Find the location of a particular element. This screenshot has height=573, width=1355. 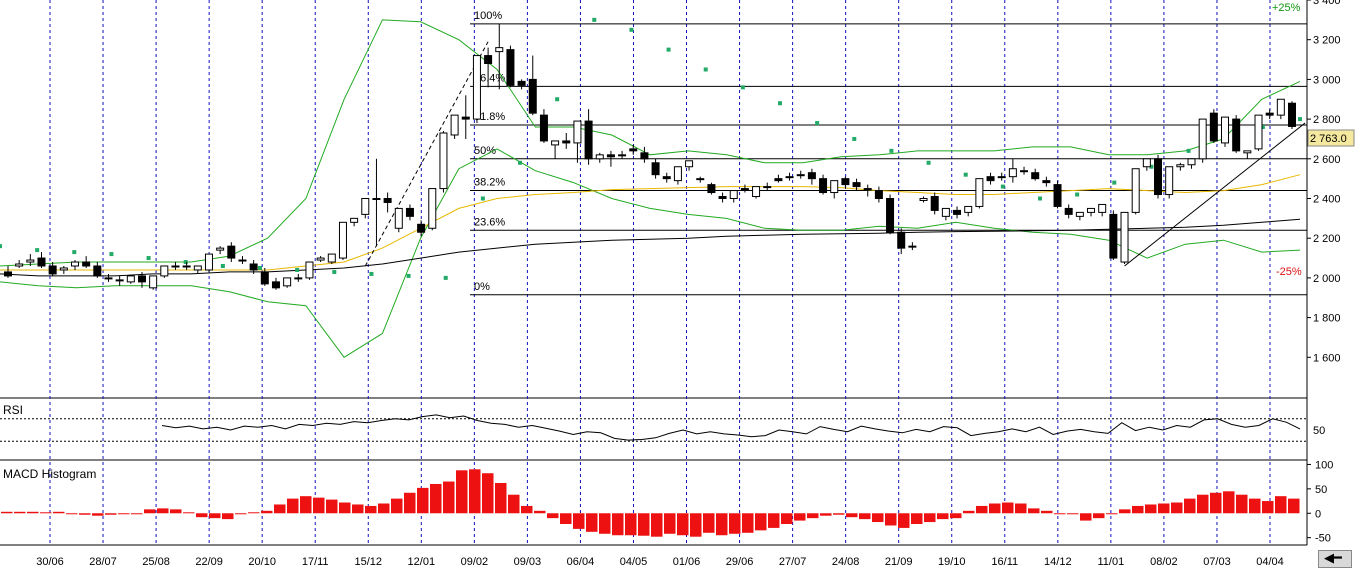

x-tick-label: 30/06 is located at coordinates (50, 562).